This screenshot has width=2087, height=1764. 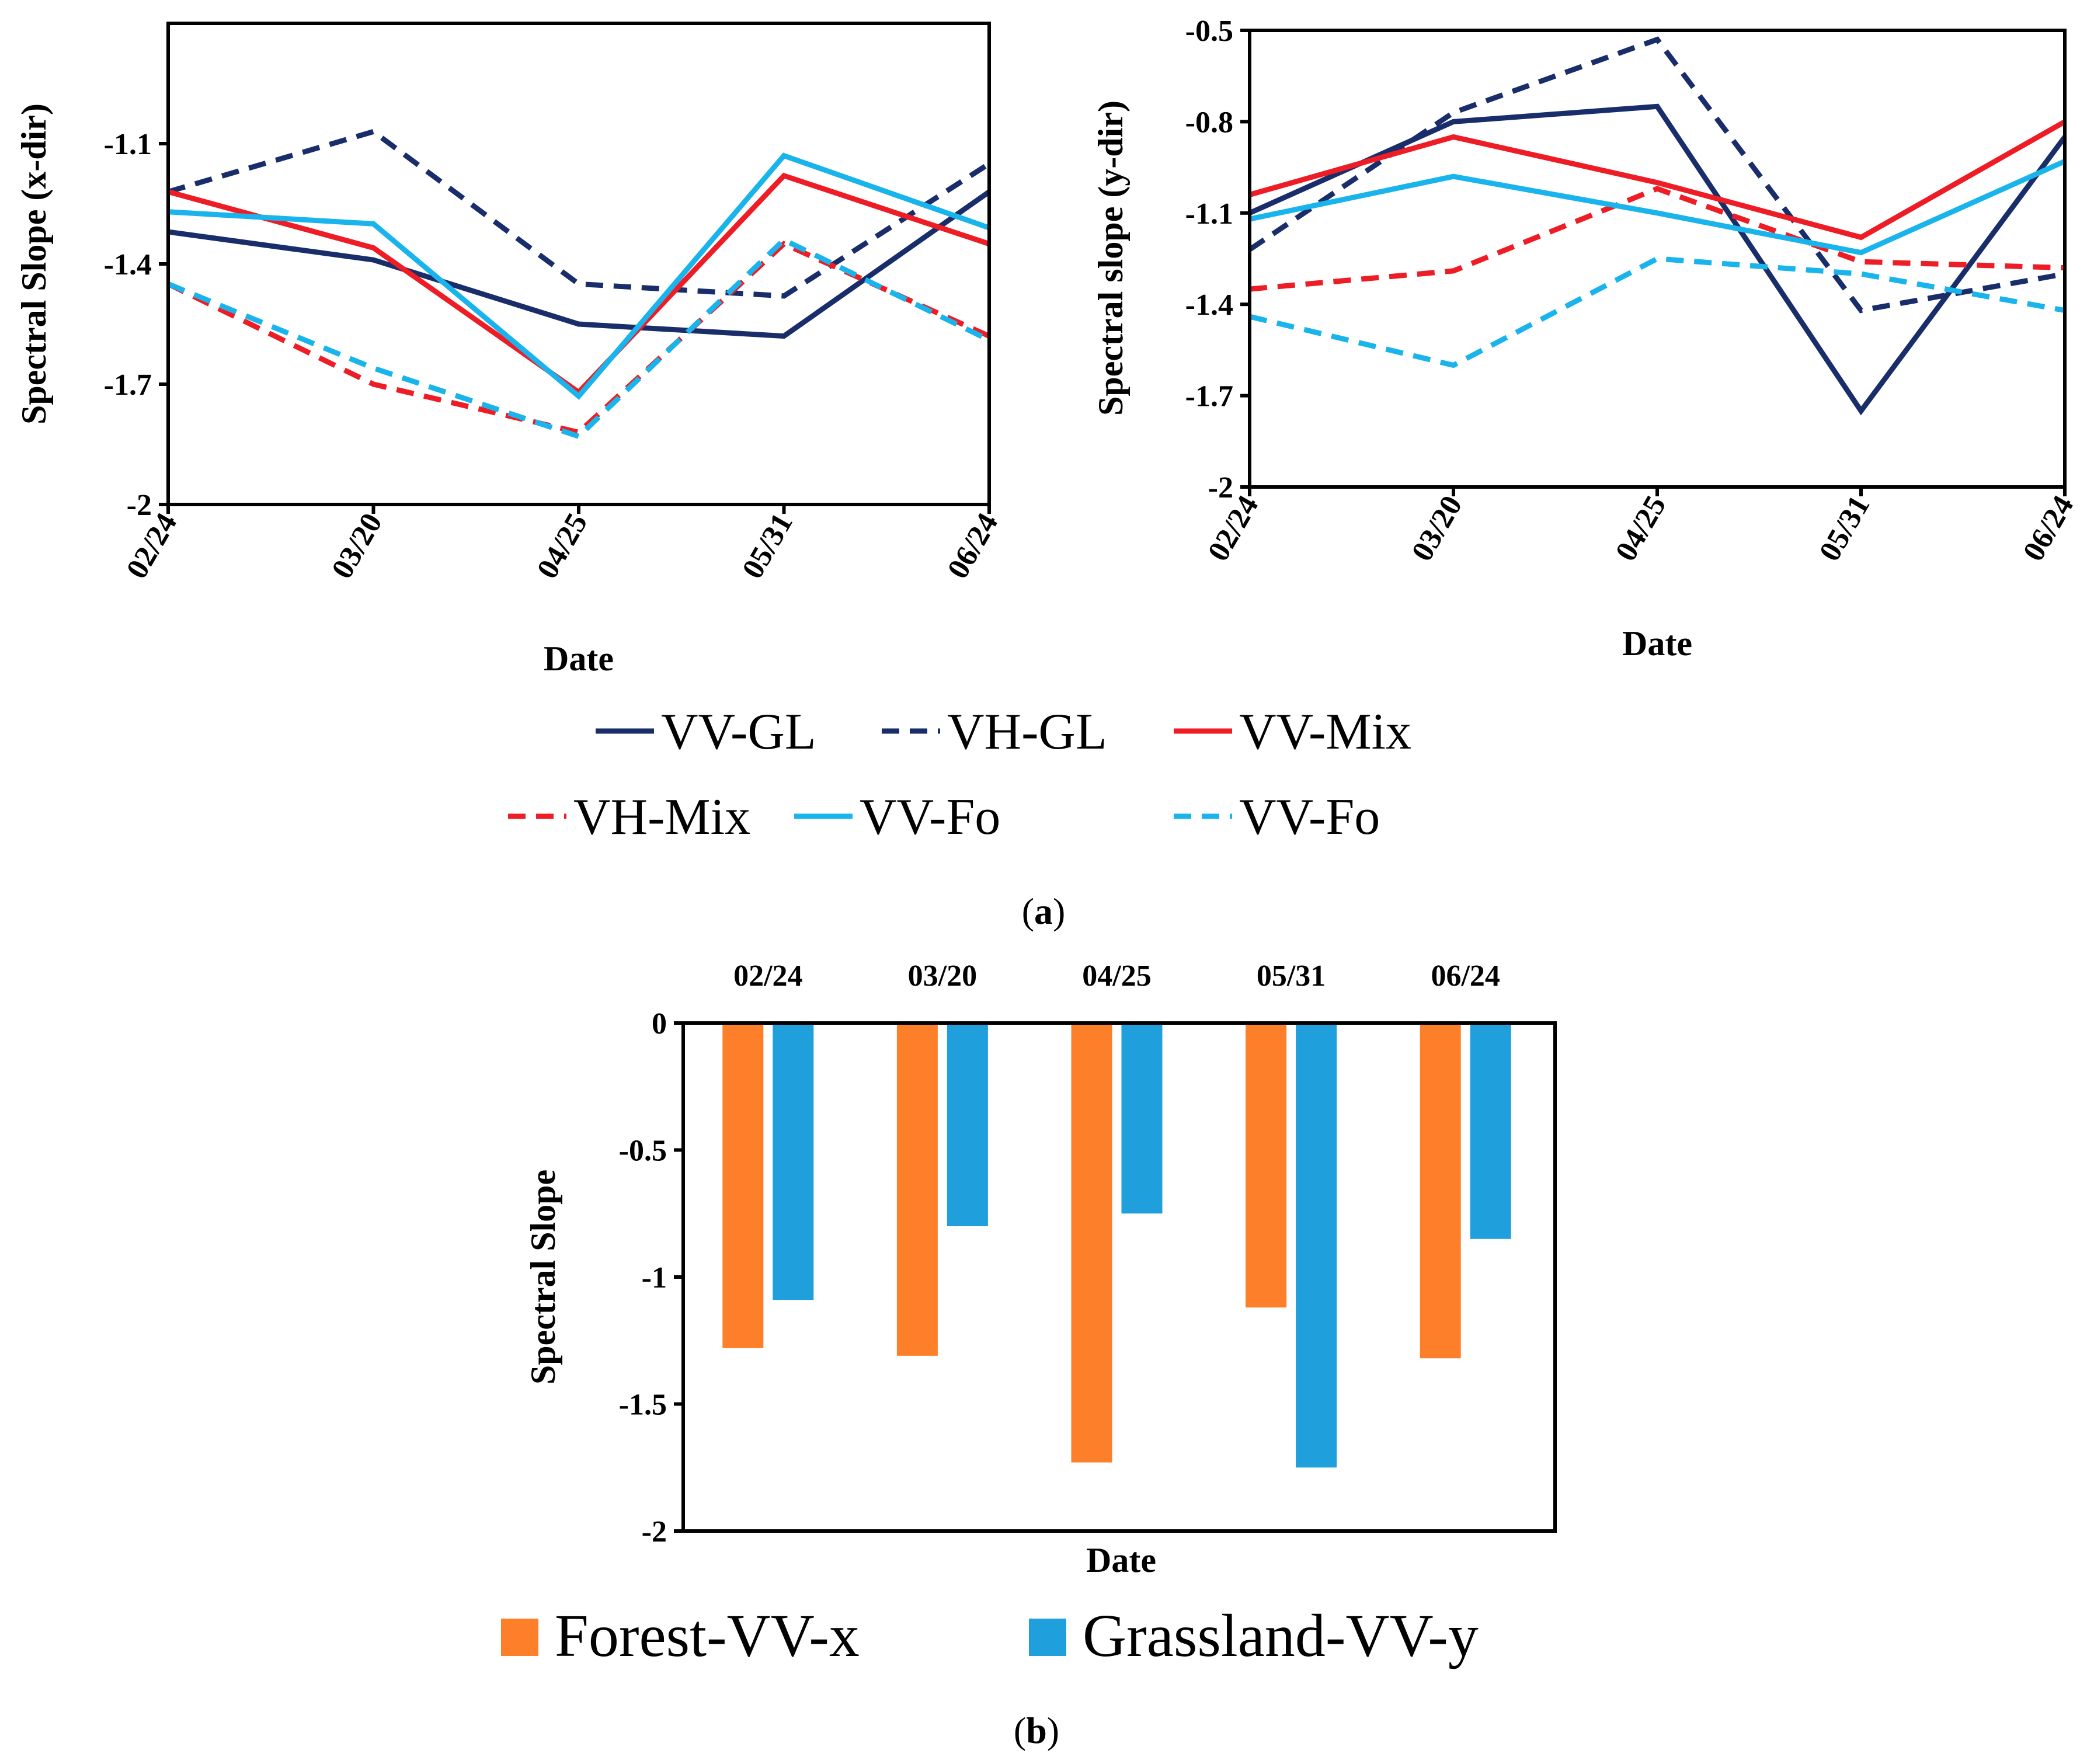 I want to click on a-right-series-vv-mix-solid-line, so click(x=1657, y=180).